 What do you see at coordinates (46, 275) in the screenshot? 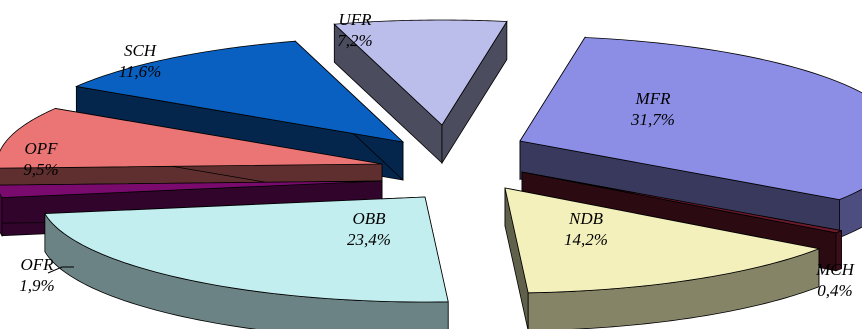
I see `label-ofr: OFR 1,9%` at bounding box center [46, 275].